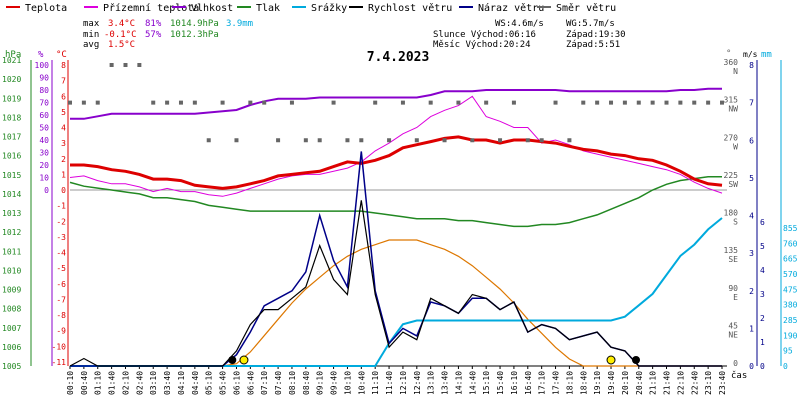 This screenshot has width=800, height=400. Describe the element at coordinates (61, 299) in the screenshot. I see `tick-temp-15: -7` at that location.